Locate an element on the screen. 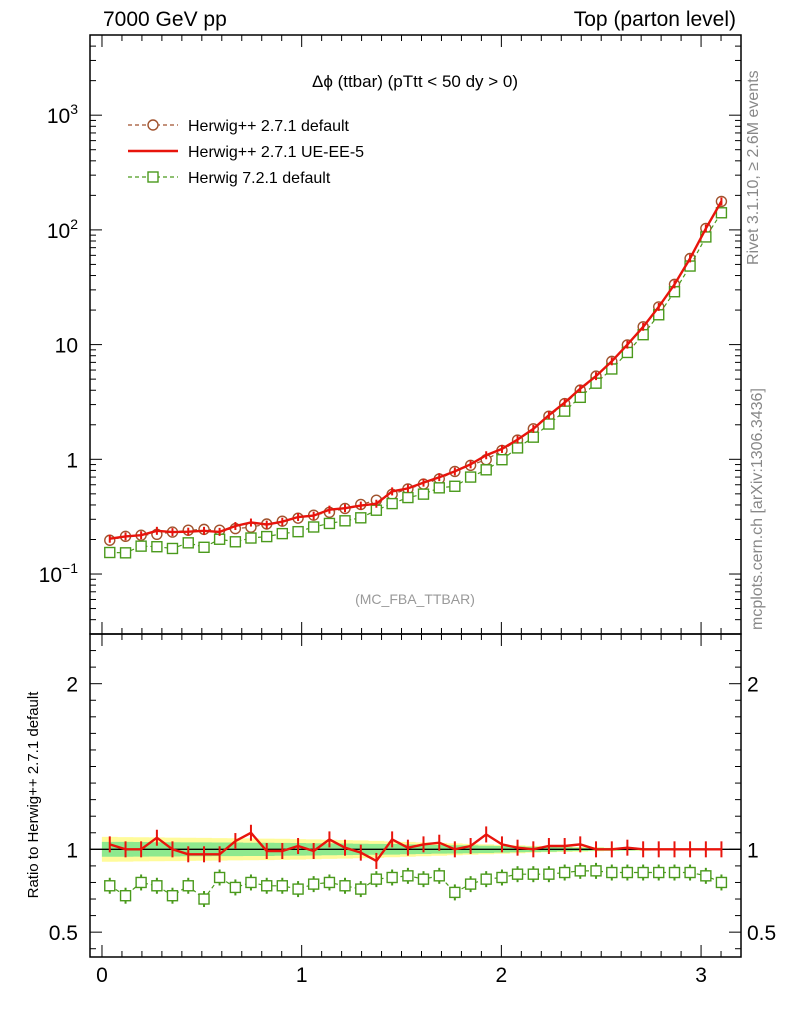 This screenshot has height=1024, width=786. main-y-tick-label: 10 is located at coordinates (66, 346).